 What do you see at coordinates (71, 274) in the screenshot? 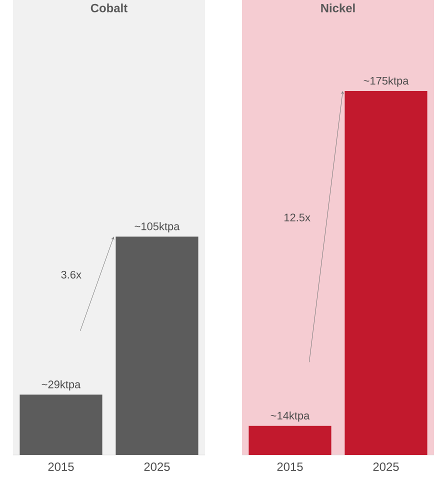
I see `annotation: 3.6x` at bounding box center [71, 274].